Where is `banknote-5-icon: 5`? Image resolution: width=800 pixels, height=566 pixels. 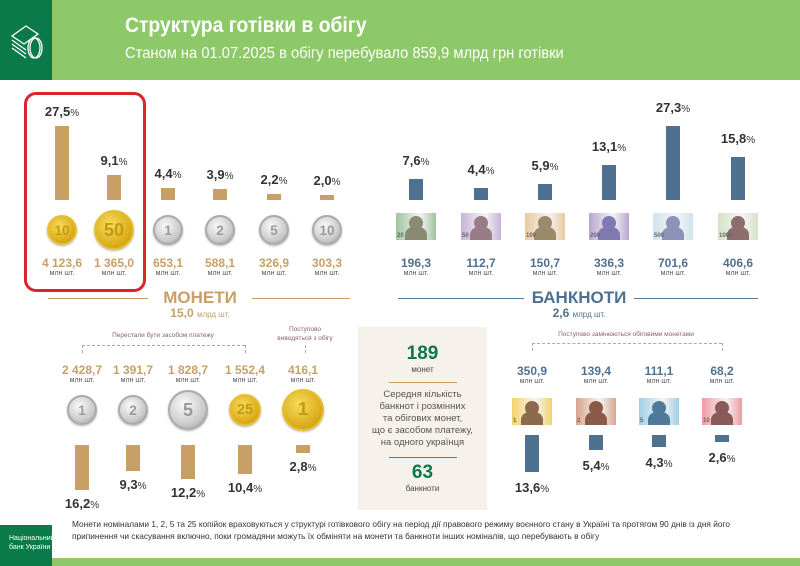 banknote-5-icon: 5 is located at coordinates (659, 411).